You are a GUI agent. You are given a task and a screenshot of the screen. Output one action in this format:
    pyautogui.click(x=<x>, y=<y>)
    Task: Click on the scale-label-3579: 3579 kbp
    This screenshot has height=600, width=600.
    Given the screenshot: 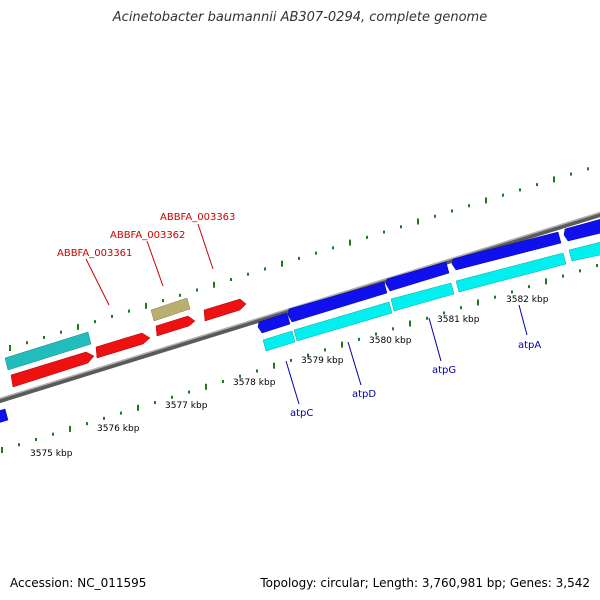 What is the action you would take?
    pyautogui.click(x=322, y=361)
    